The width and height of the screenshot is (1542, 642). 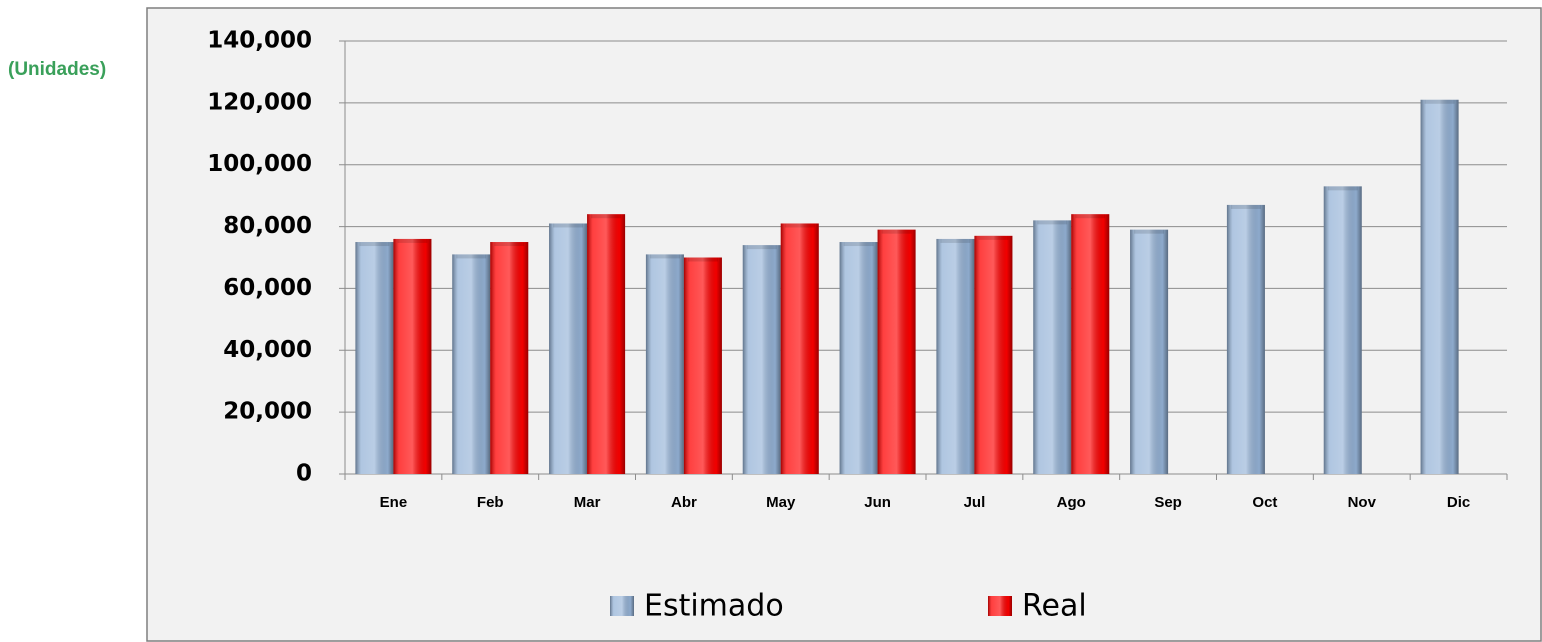 What do you see at coordinates (1071, 502) in the screenshot?
I see `x-tick-label: Ago` at bounding box center [1071, 502].